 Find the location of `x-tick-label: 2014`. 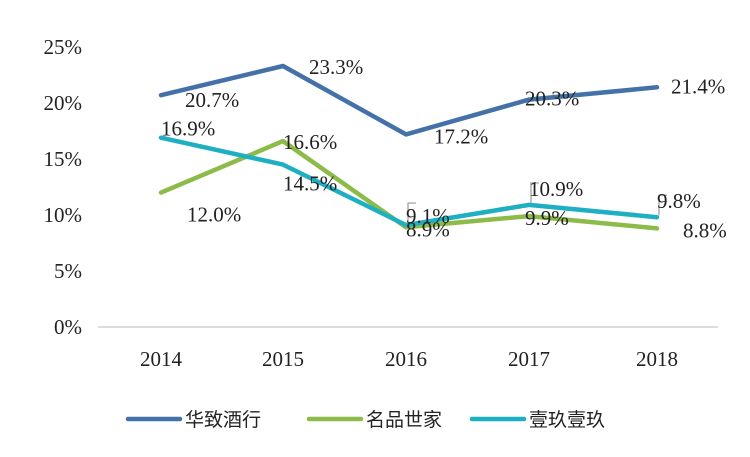

x-tick-label: 2014 is located at coordinates (161, 359).